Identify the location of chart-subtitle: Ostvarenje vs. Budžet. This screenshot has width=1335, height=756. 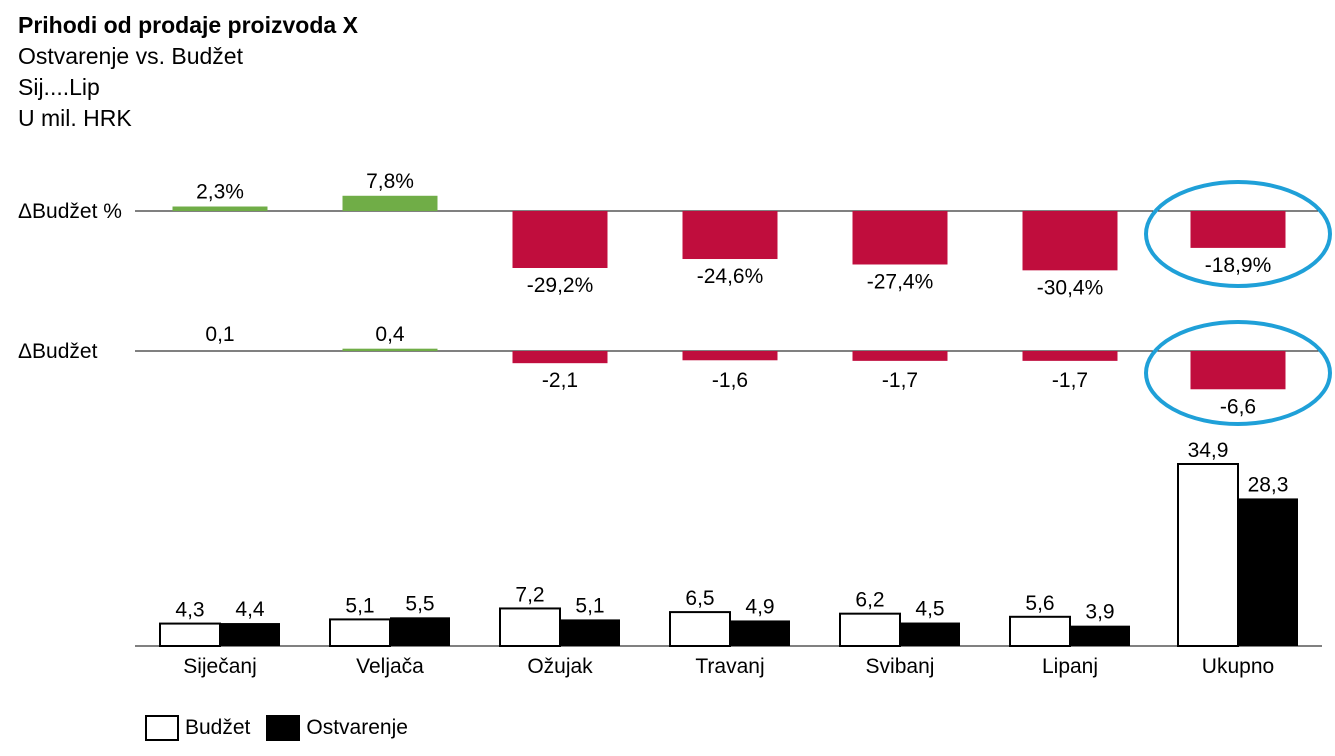
(130, 56).